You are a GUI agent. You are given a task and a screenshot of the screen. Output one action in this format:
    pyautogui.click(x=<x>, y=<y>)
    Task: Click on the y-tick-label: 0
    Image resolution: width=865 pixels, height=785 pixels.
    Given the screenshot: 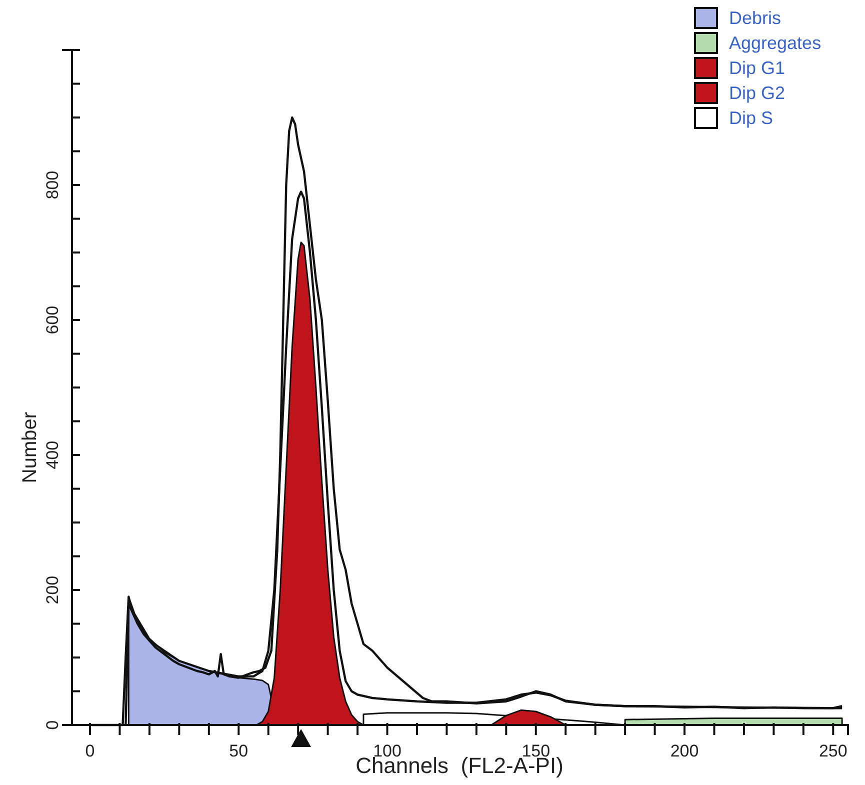 What is the action you would take?
    pyautogui.click(x=52, y=725)
    